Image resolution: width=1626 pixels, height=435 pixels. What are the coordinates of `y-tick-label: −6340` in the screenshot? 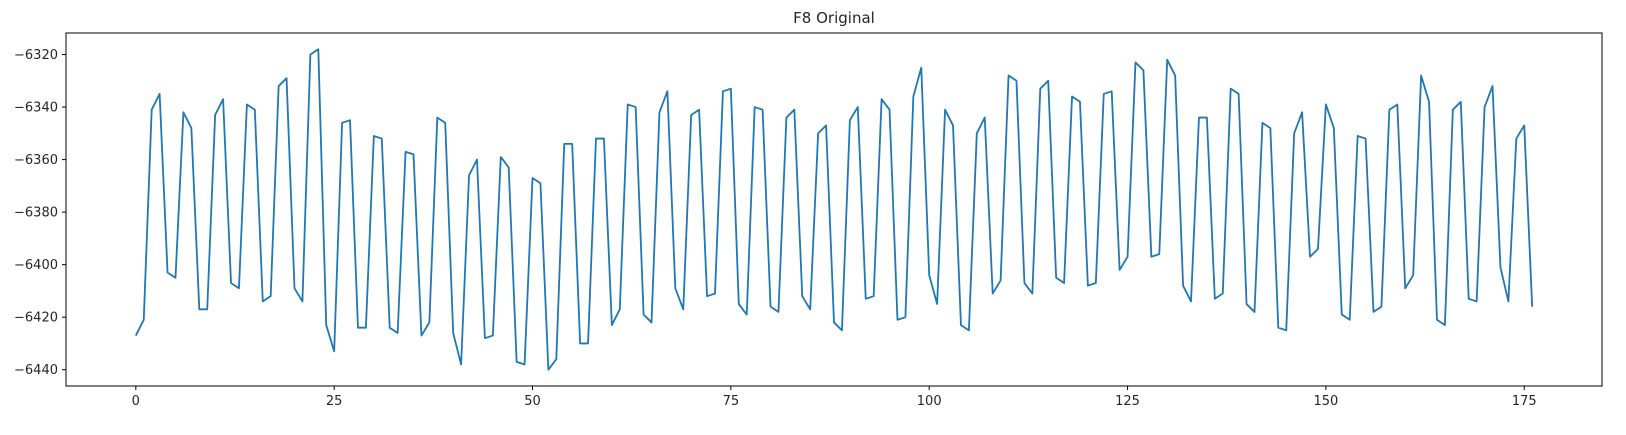 It's located at (36, 108).